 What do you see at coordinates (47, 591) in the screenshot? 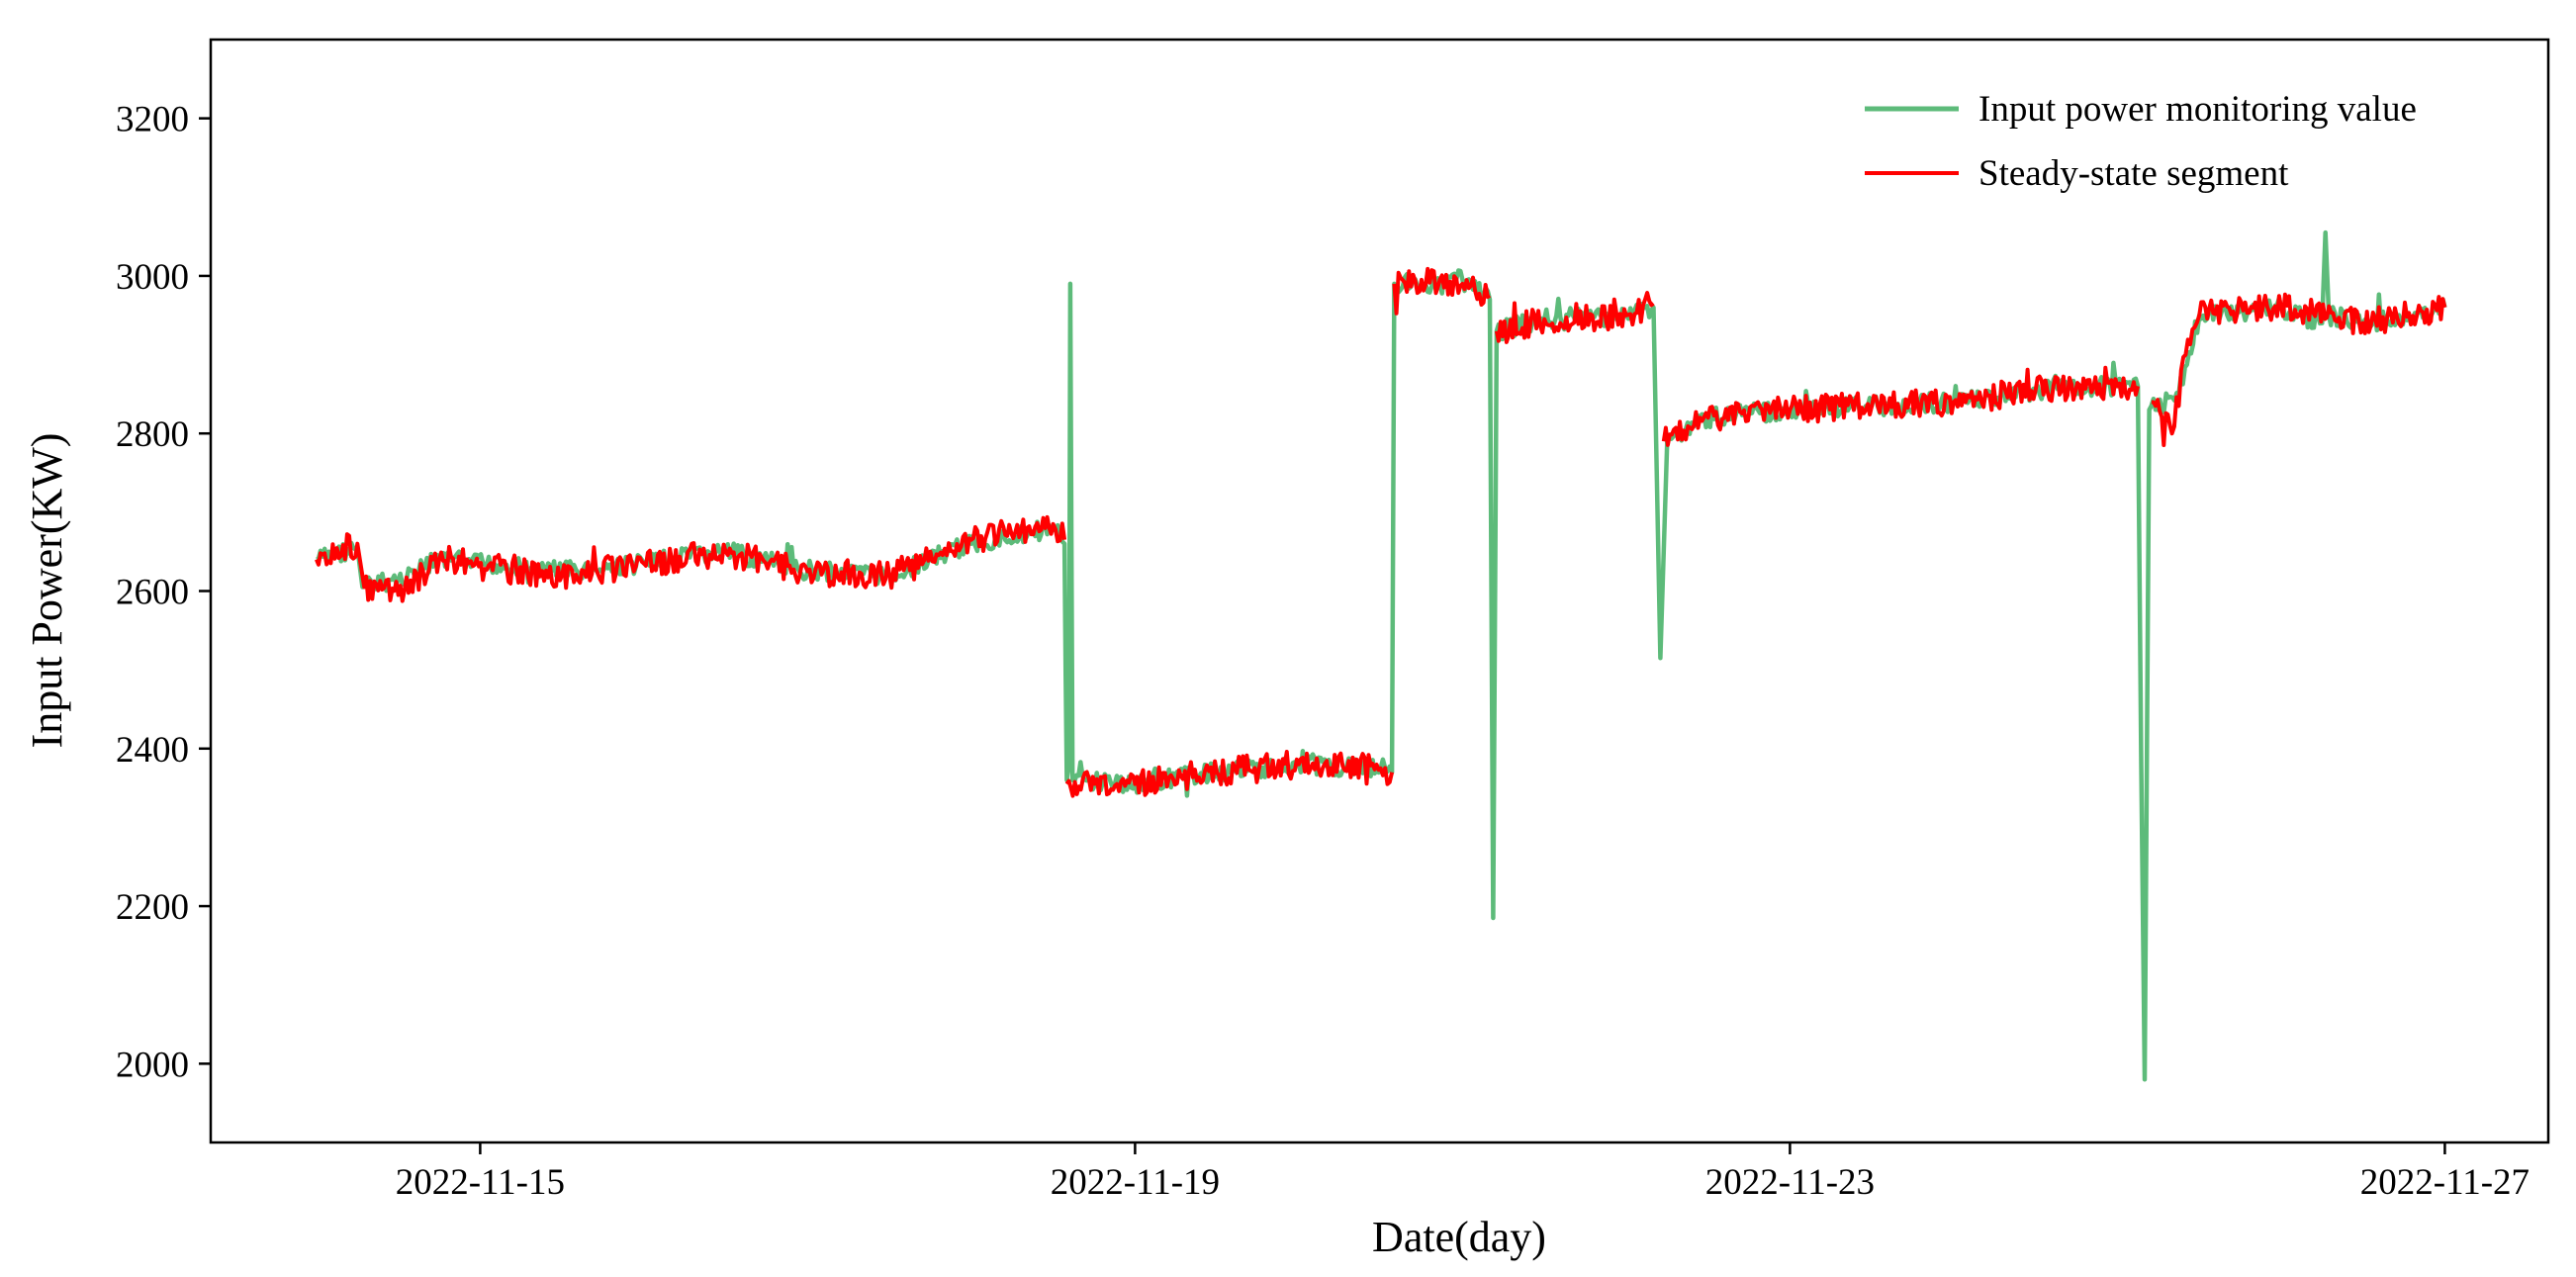
I see `y-axis-label: Input Power(KW)` at bounding box center [47, 591].